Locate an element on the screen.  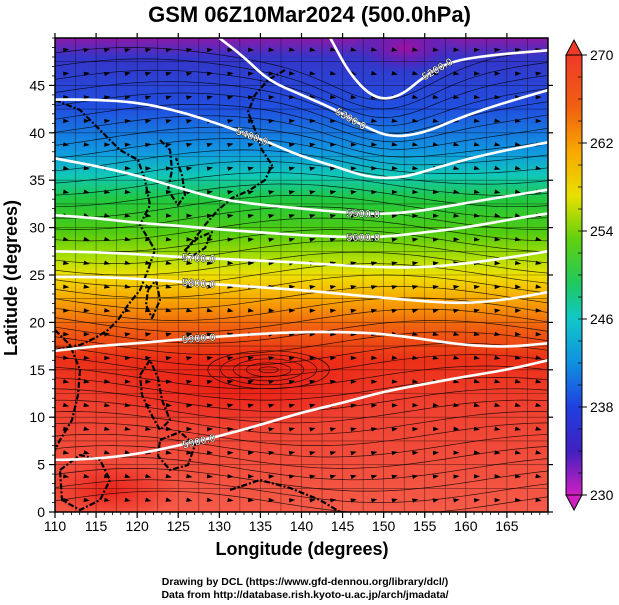
x-tick-label: 110 is located at coordinates (55, 526).